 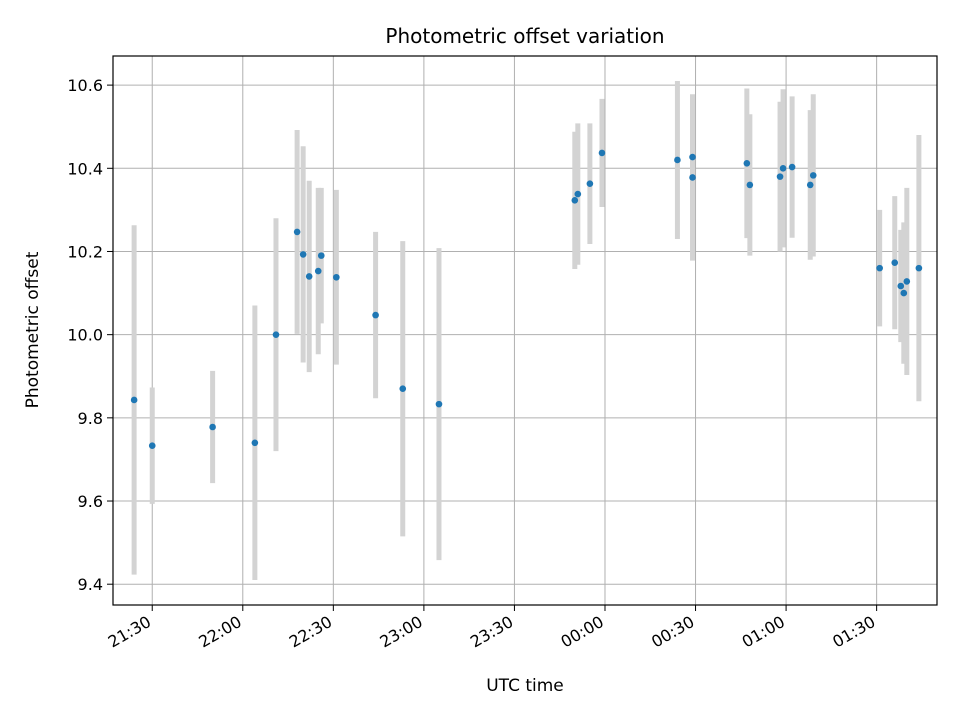 I want to click on y-axis-ticks: 9.4 9.6 9.8 10.0 10.2 10.4 10.6, so click(x=90, y=335).